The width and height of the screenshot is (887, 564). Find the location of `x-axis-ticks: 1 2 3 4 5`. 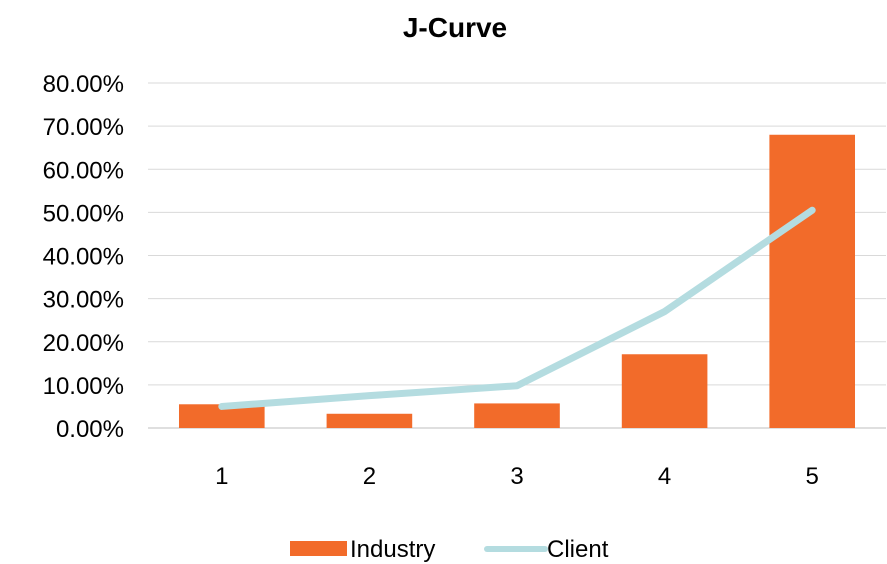

x-axis-ticks: 1 2 3 4 5 is located at coordinates (517, 476).